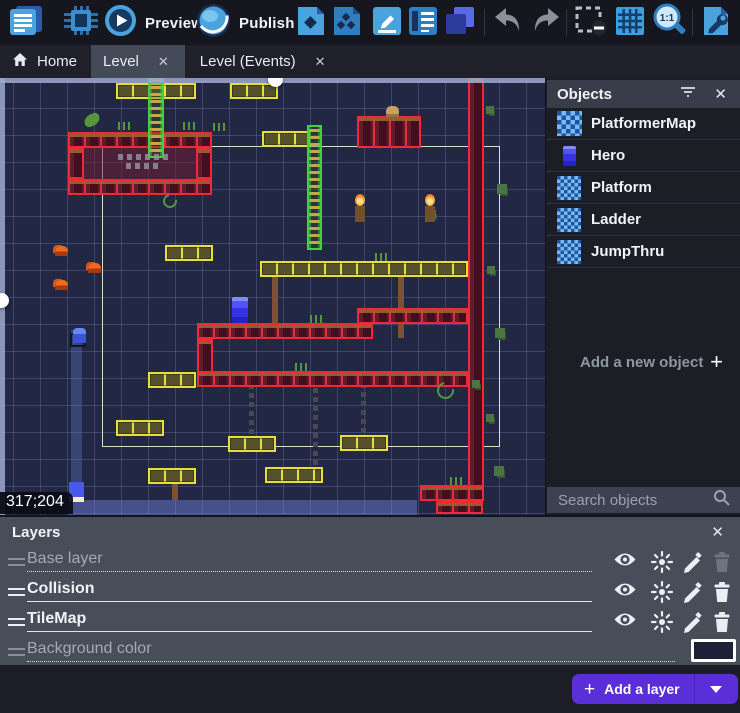 This screenshot has height=713, width=740. What do you see at coordinates (4, 300) in the screenshot?
I see `vertical-scroll-handle` at bounding box center [4, 300].